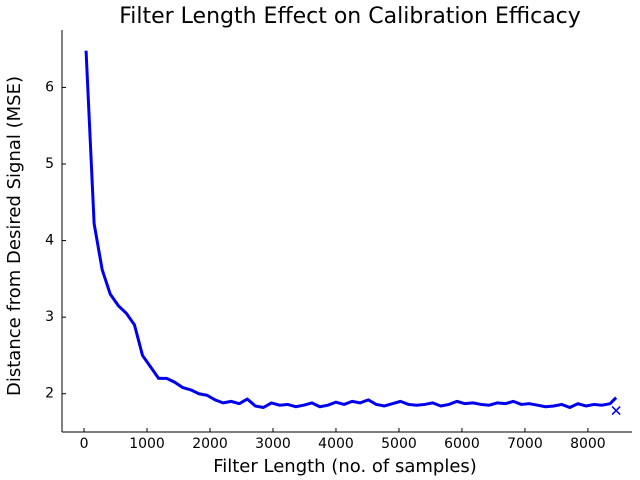 The height and width of the screenshot is (480, 640). What do you see at coordinates (147, 444) in the screenshot?
I see `x-tick-label: 1000` at bounding box center [147, 444].